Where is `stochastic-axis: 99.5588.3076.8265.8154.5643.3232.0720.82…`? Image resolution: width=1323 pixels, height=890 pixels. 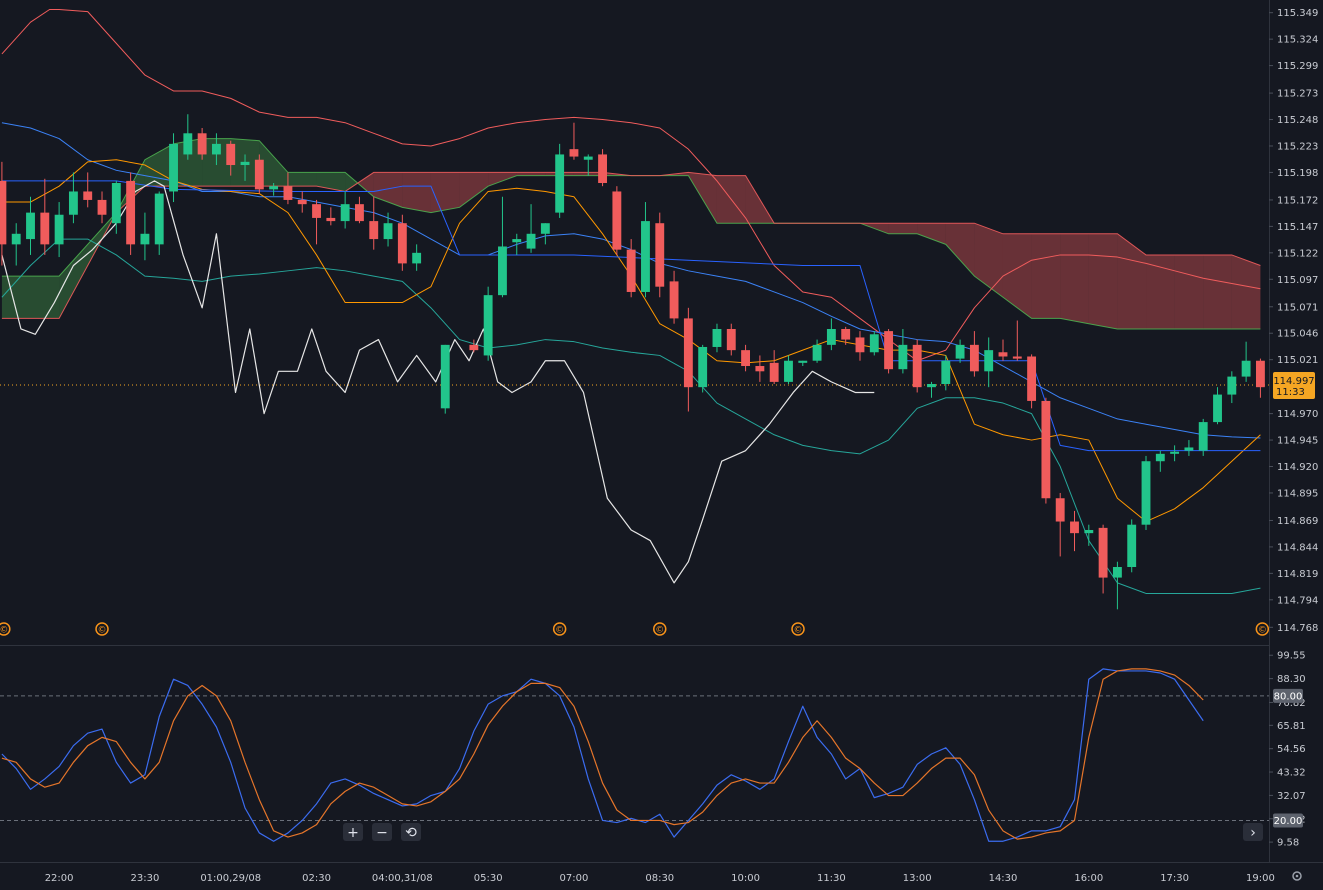
stochastic-axis: 99.5588.3076.8265.8154.5643.3232.0720.82… is located at coordinates (1287, 750).